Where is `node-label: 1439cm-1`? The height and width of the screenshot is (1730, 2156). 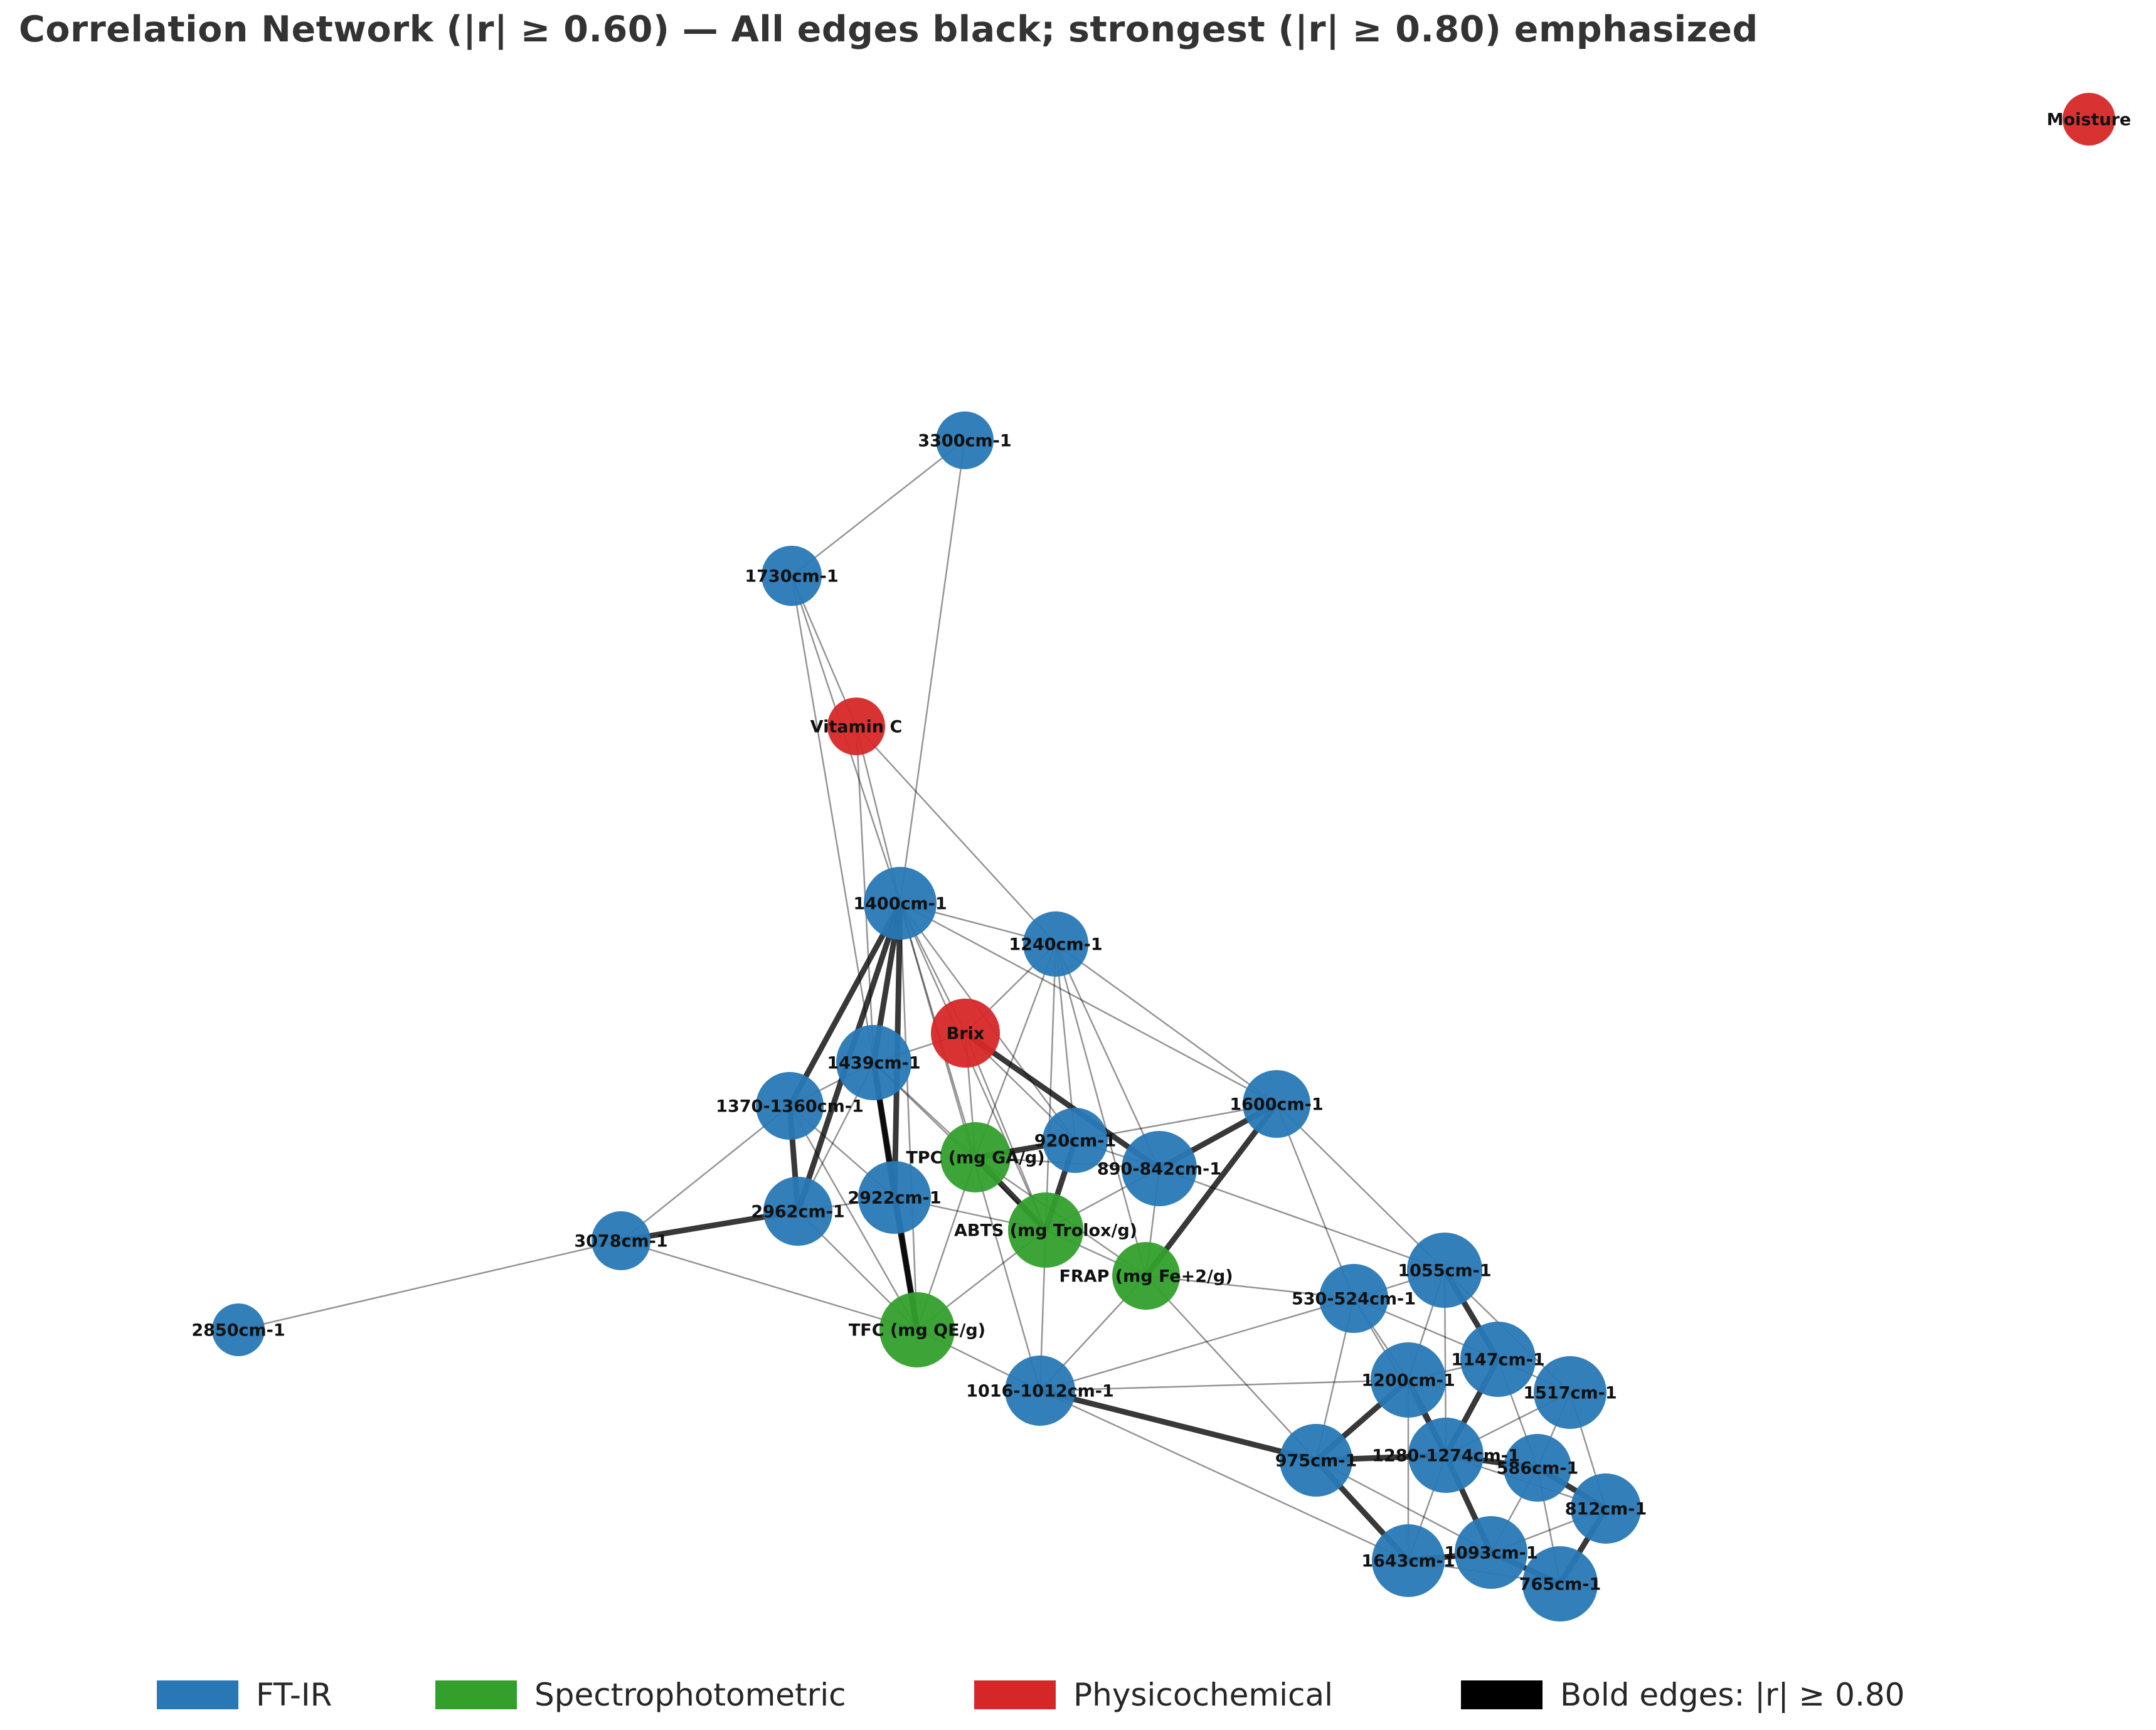 node-label: 1439cm-1 is located at coordinates (873, 1063).